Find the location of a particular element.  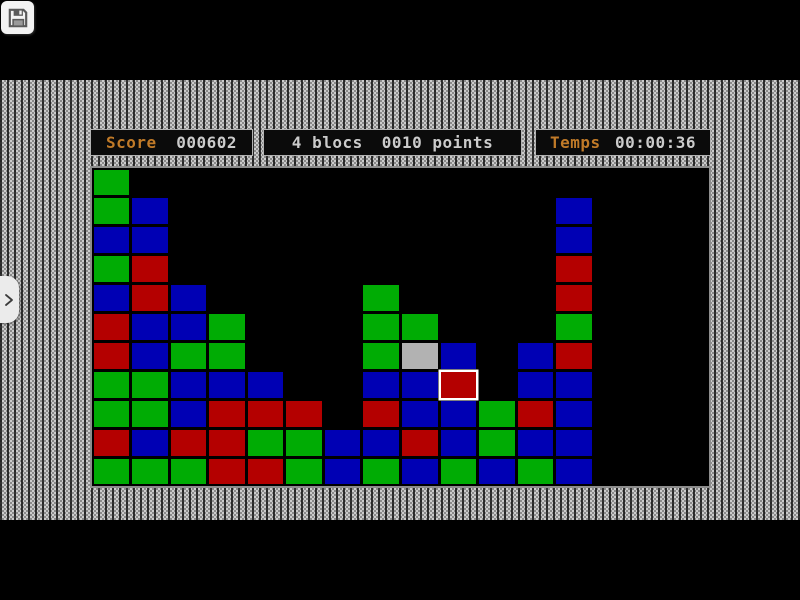

chevron-right-icon is located at coordinates (9, 300).